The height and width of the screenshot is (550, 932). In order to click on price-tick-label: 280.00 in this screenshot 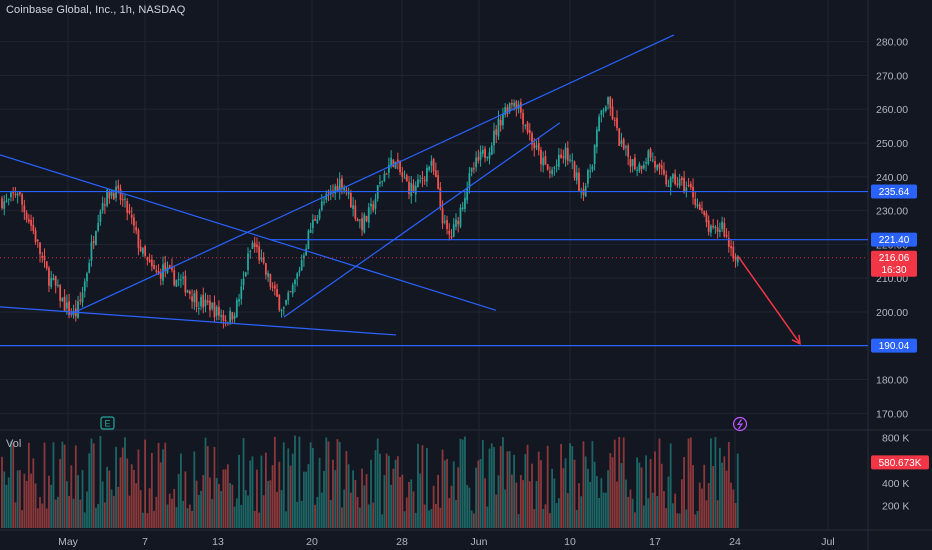, I will do `click(892, 43)`.